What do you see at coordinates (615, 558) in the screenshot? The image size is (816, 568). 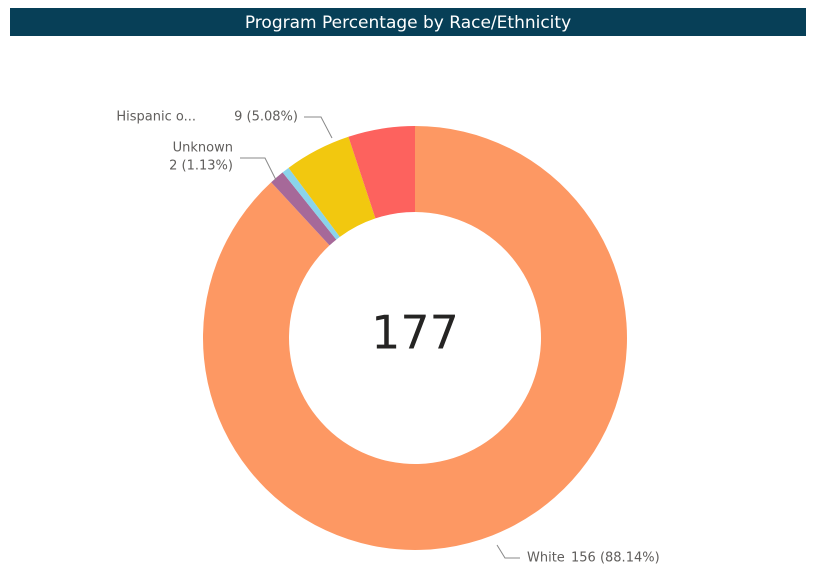 I see `label-value: 156 (88.14%)` at bounding box center [615, 558].